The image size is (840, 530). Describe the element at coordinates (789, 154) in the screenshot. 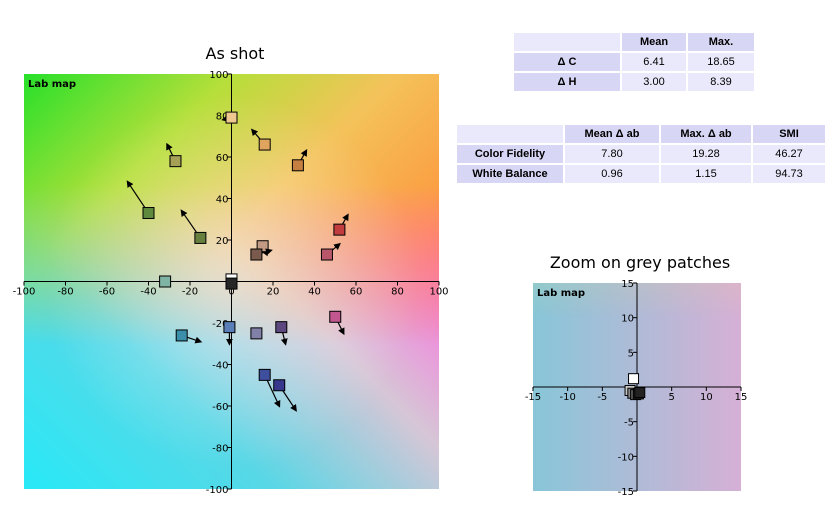

I see `fidelity-row-smi: 46.27` at that location.